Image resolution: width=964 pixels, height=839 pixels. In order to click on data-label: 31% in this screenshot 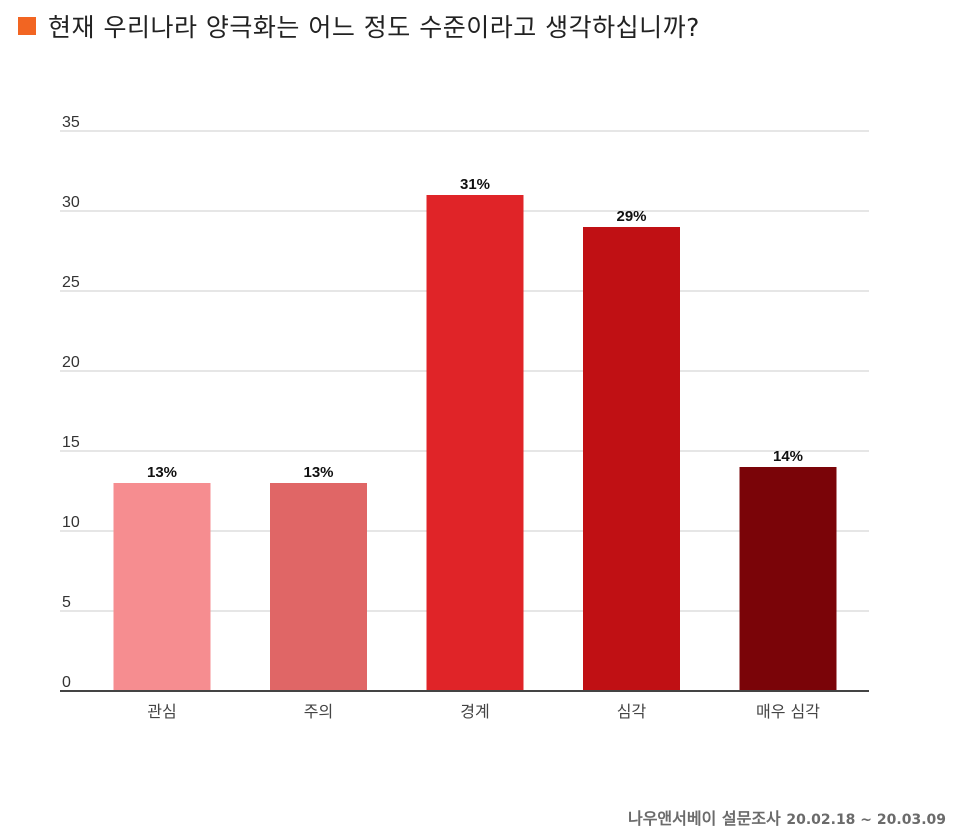, I will do `click(475, 184)`.